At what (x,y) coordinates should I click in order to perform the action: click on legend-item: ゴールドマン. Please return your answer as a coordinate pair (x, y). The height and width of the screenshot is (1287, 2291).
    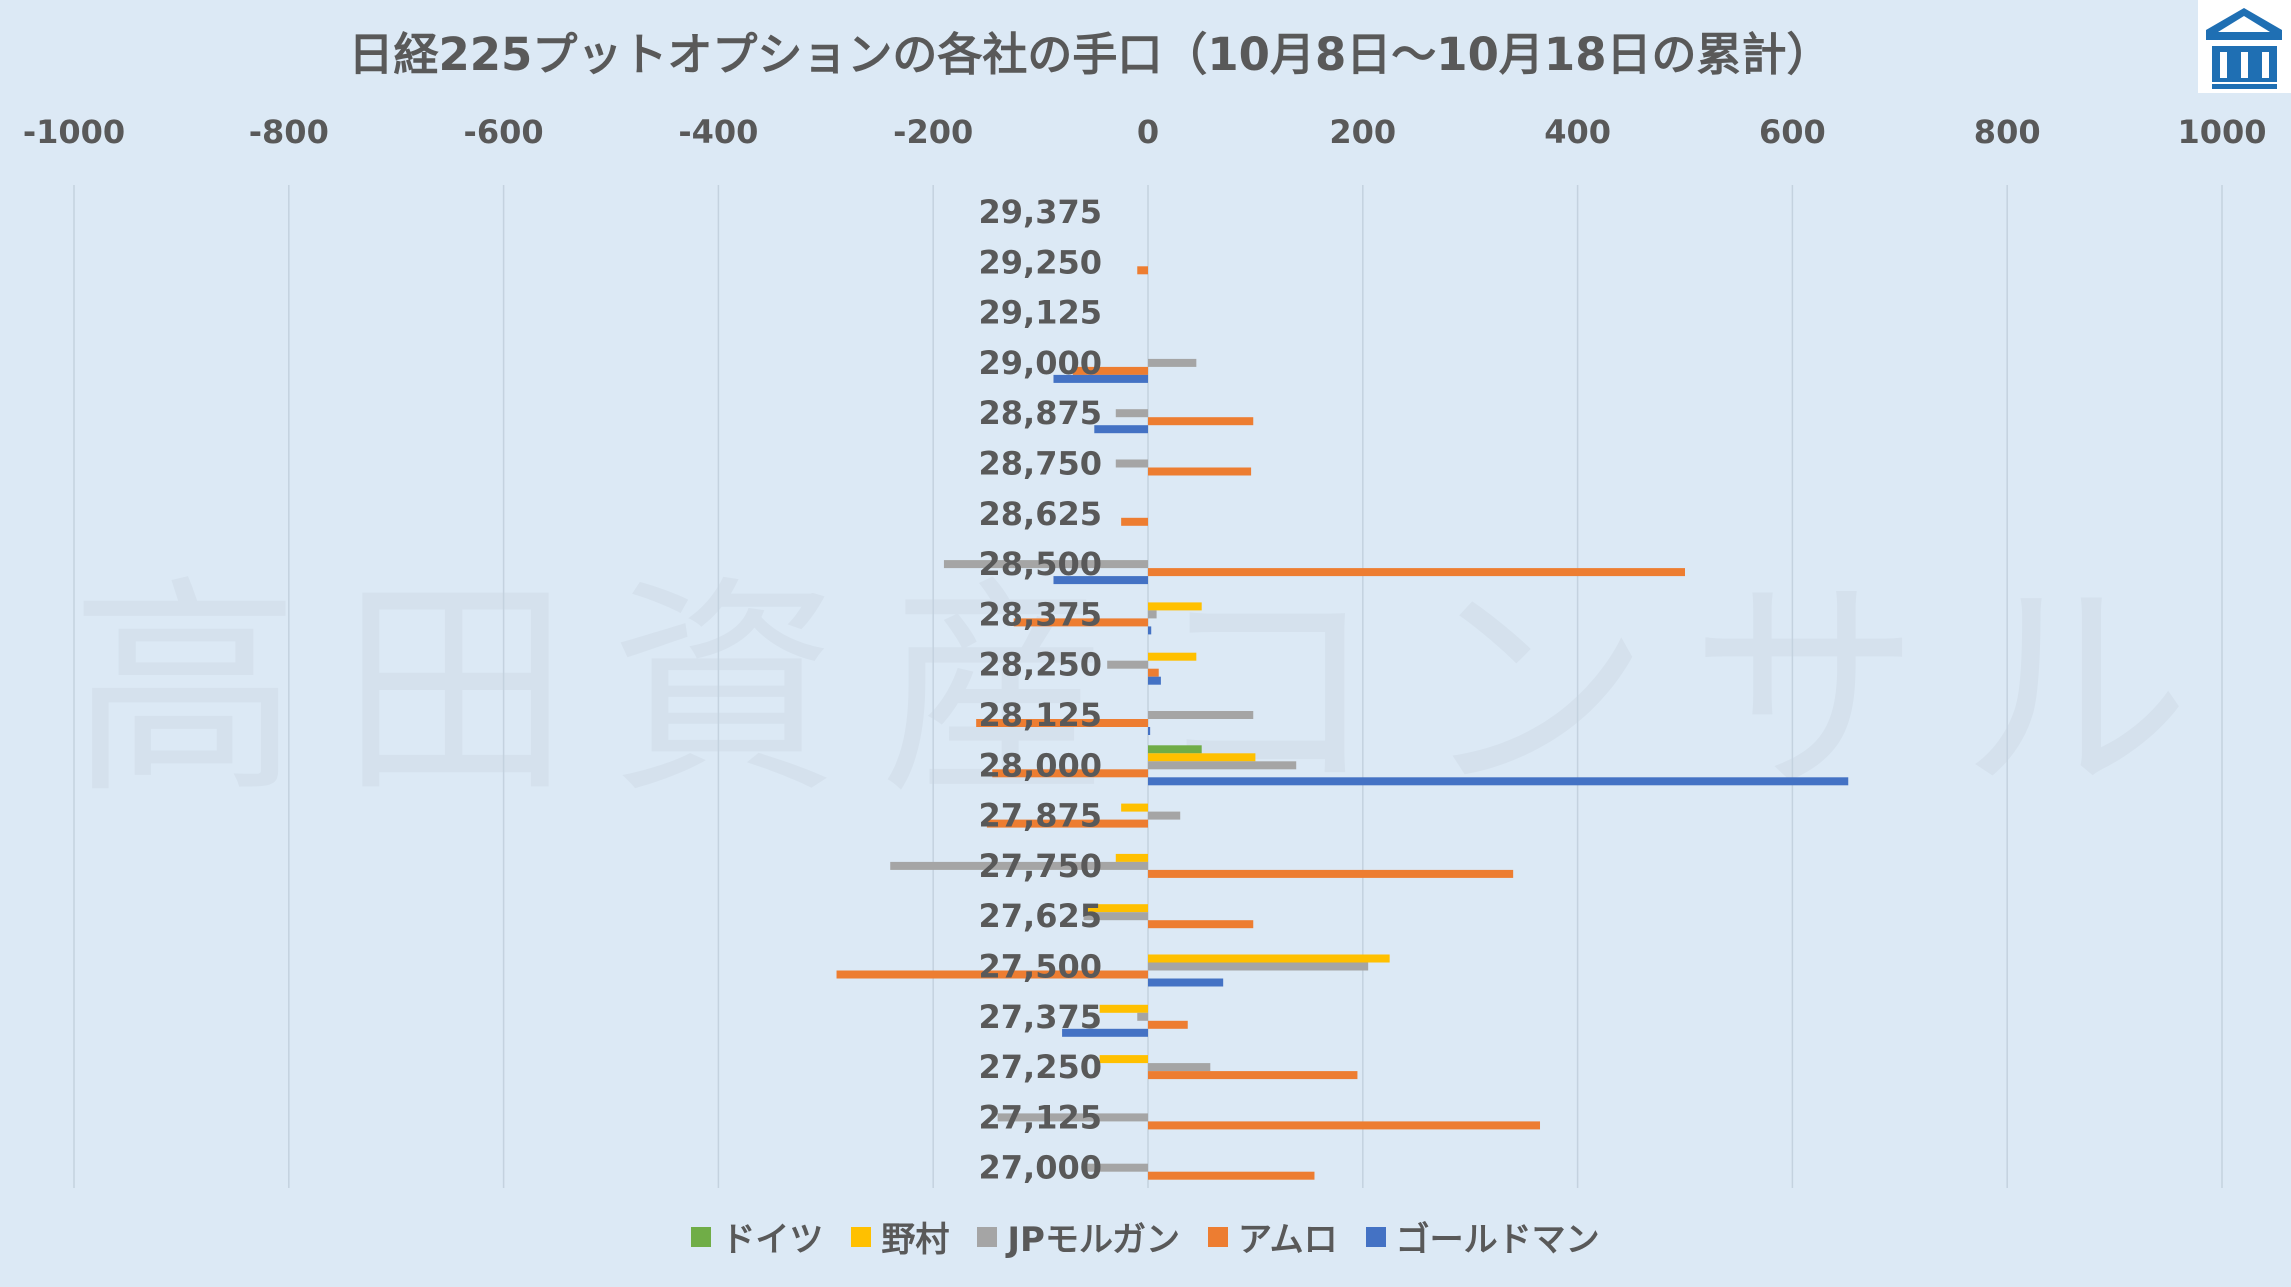
    Looking at the image, I should click on (1482, 1236).